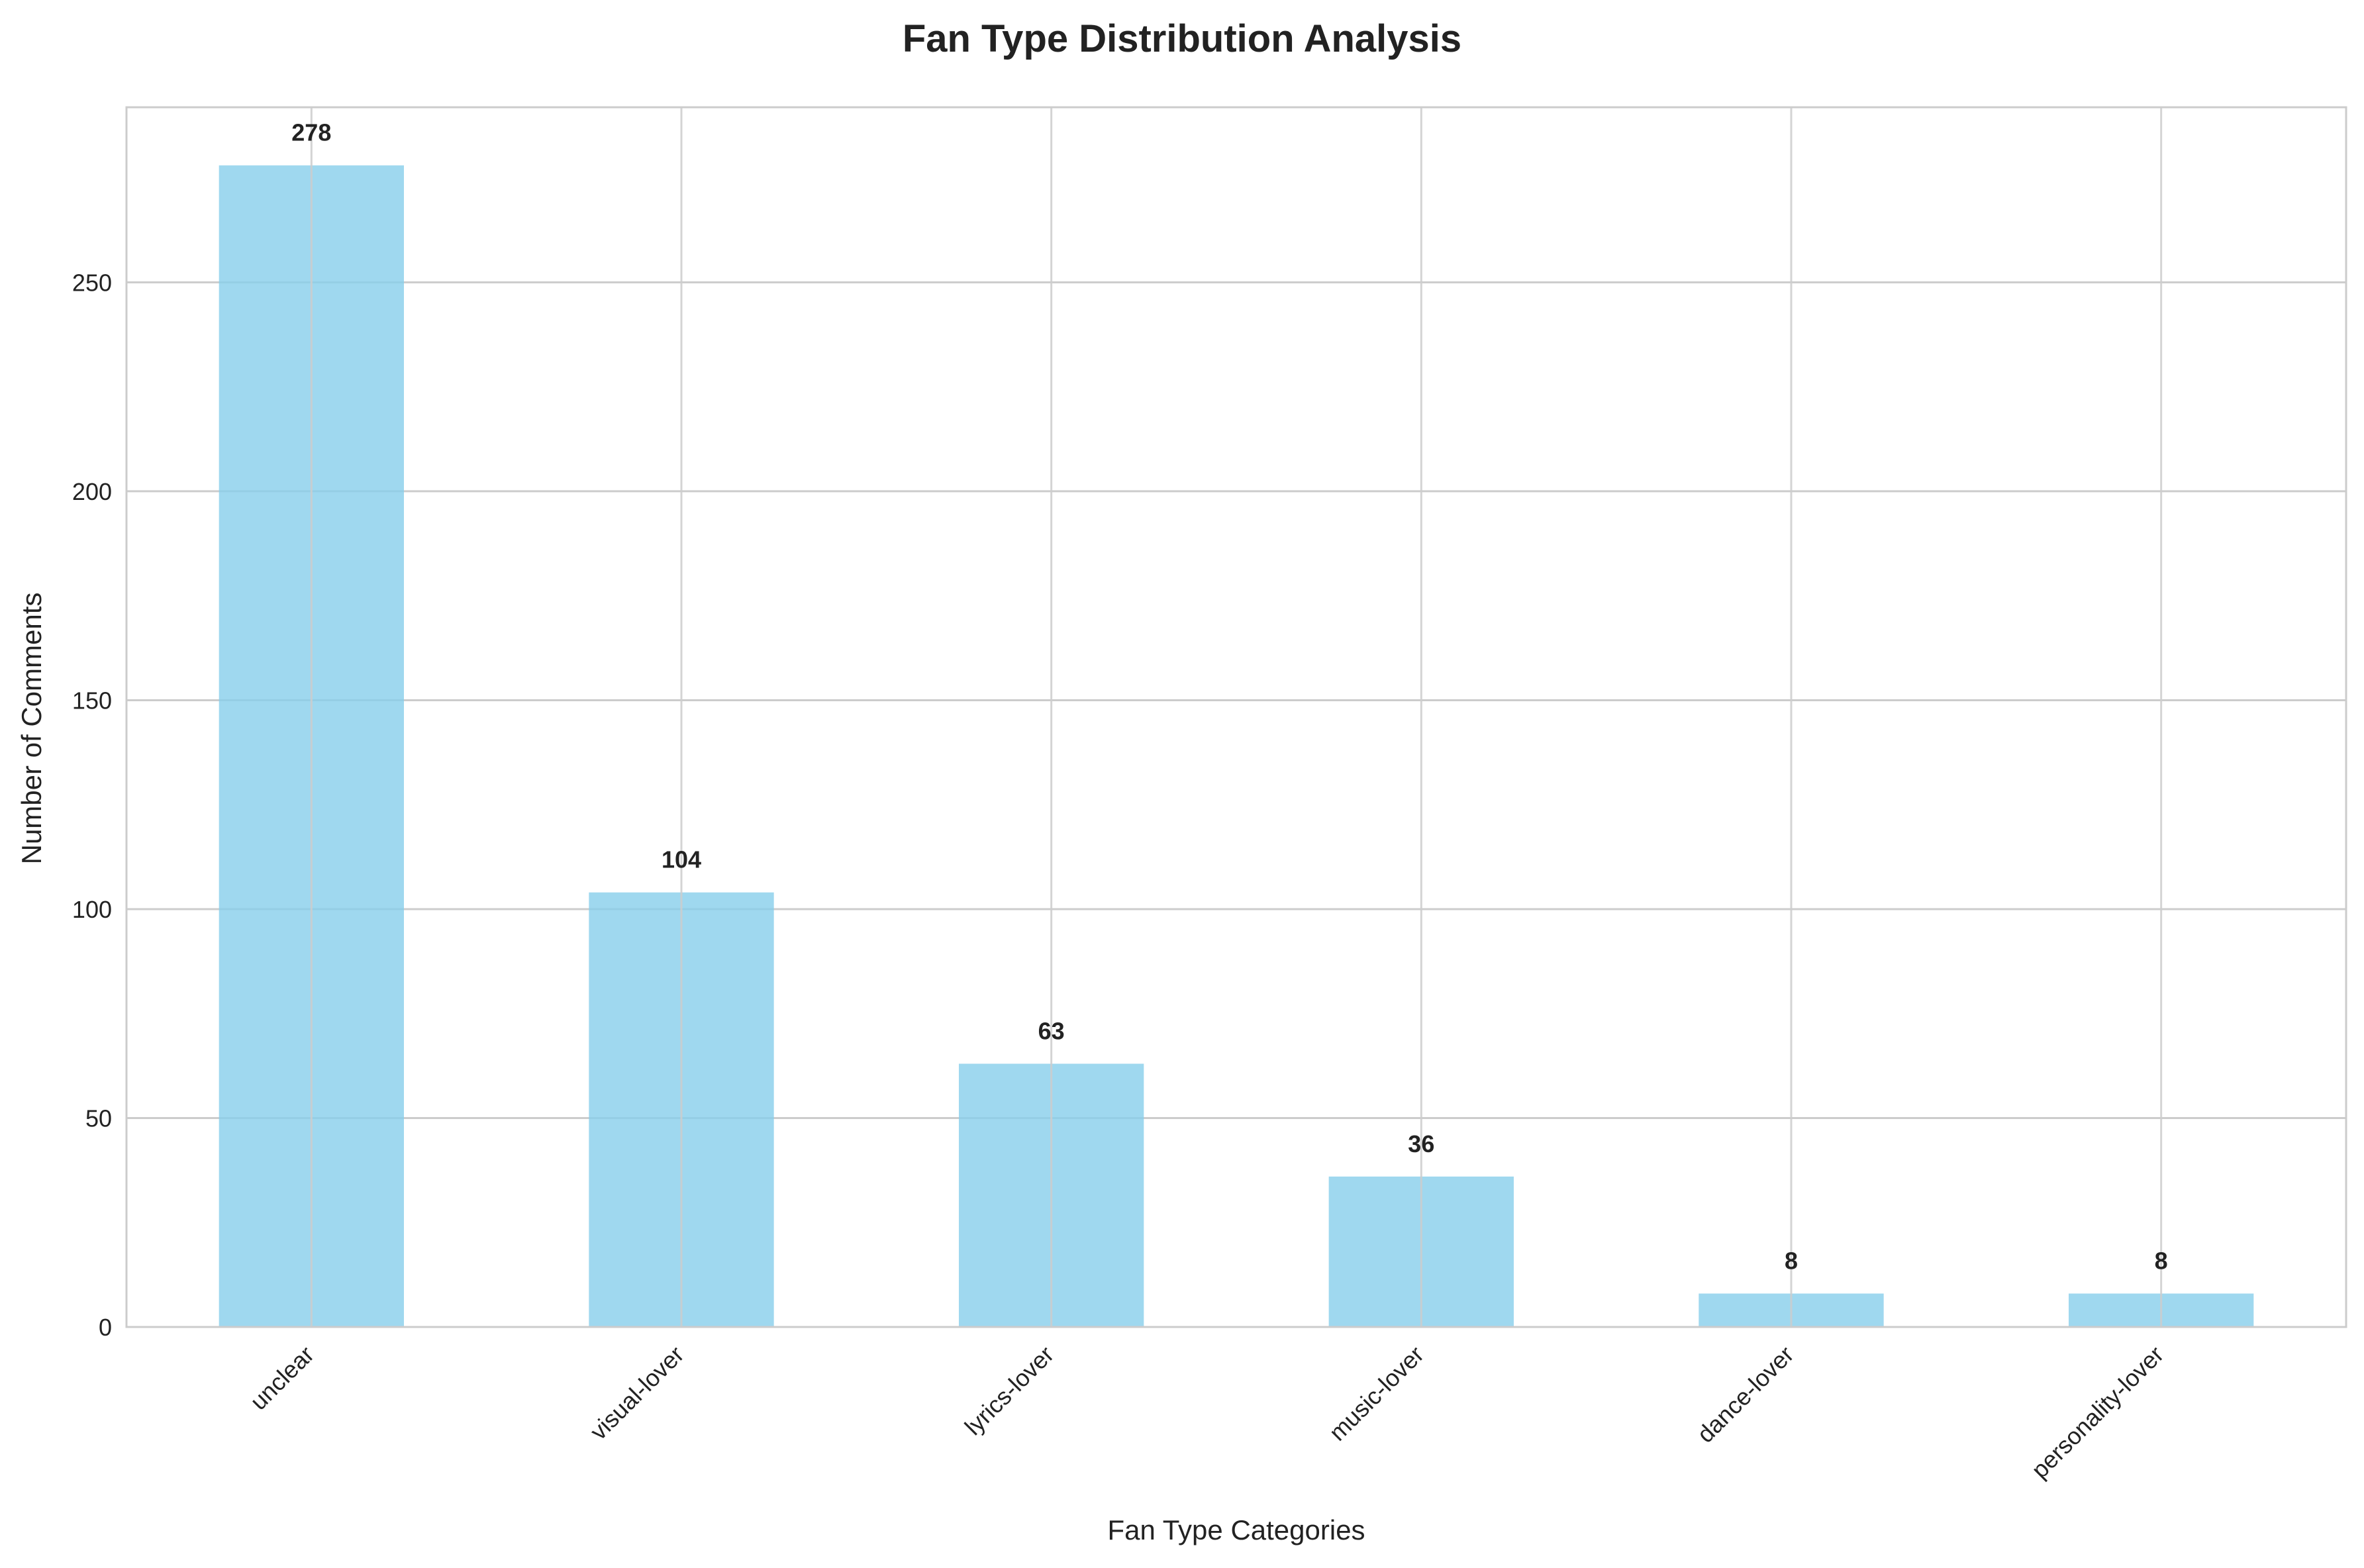 This screenshot has height=1568, width=2364. Describe the element at coordinates (1377, 1393) in the screenshot. I see `x-tick-label: music-lover` at that location.